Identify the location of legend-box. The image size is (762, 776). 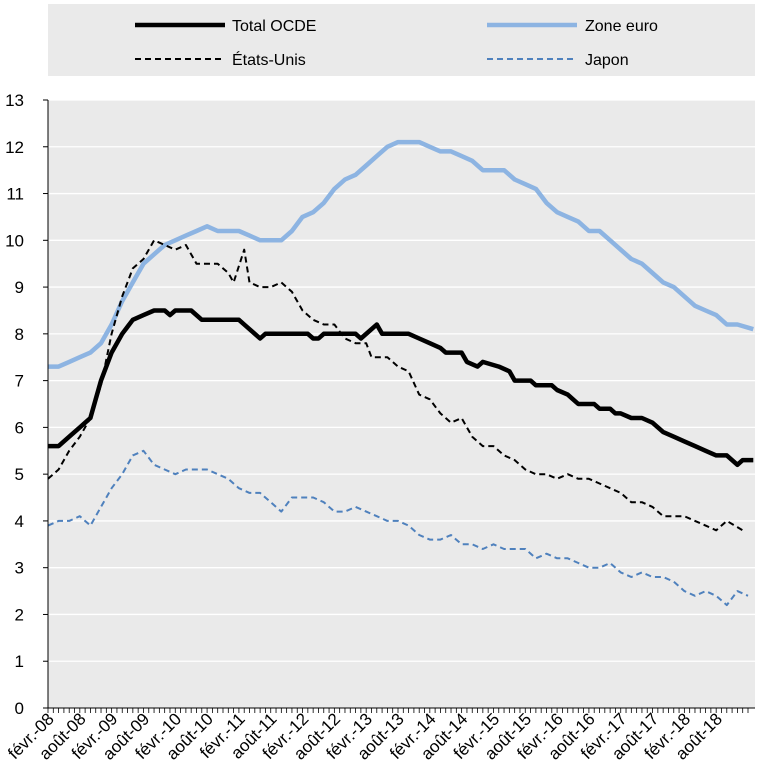
(401, 40).